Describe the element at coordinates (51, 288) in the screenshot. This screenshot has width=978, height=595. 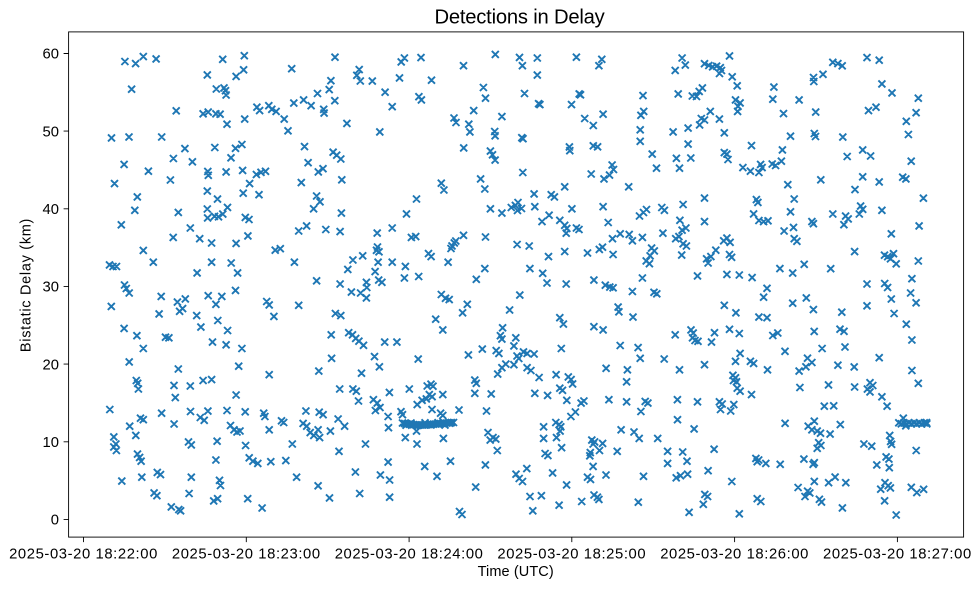
I see `svg-text: 30` at that location.